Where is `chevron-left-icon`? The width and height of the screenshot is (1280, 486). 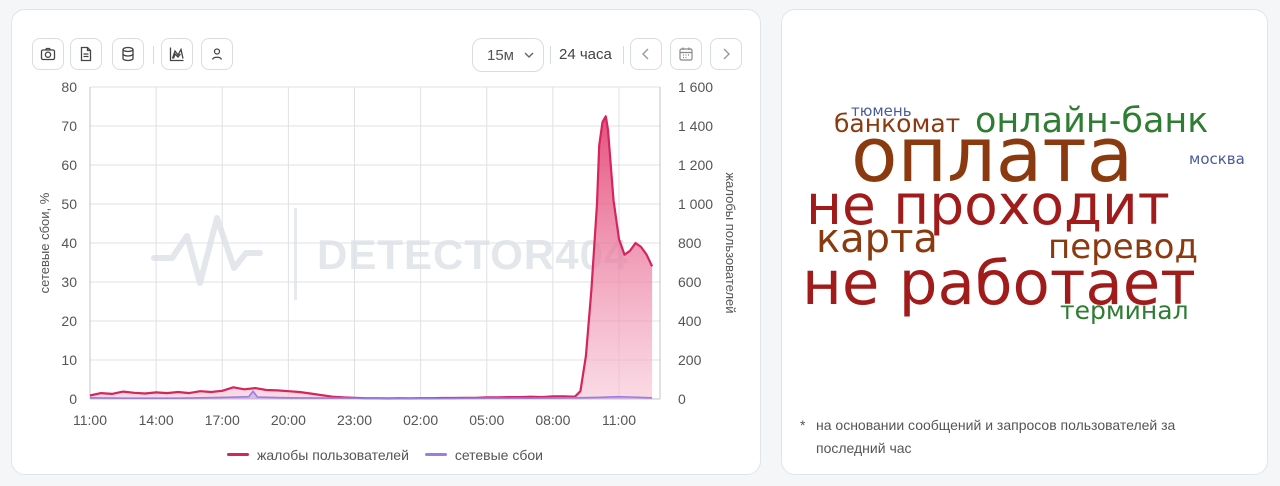 chevron-left-icon is located at coordinates (645, 54).